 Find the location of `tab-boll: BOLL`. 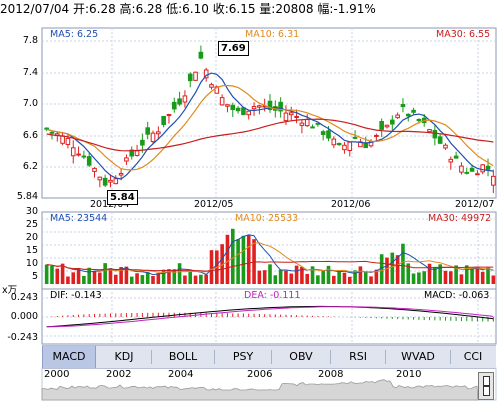

tab-boll: BOLL is located at coordinates (183, 356).